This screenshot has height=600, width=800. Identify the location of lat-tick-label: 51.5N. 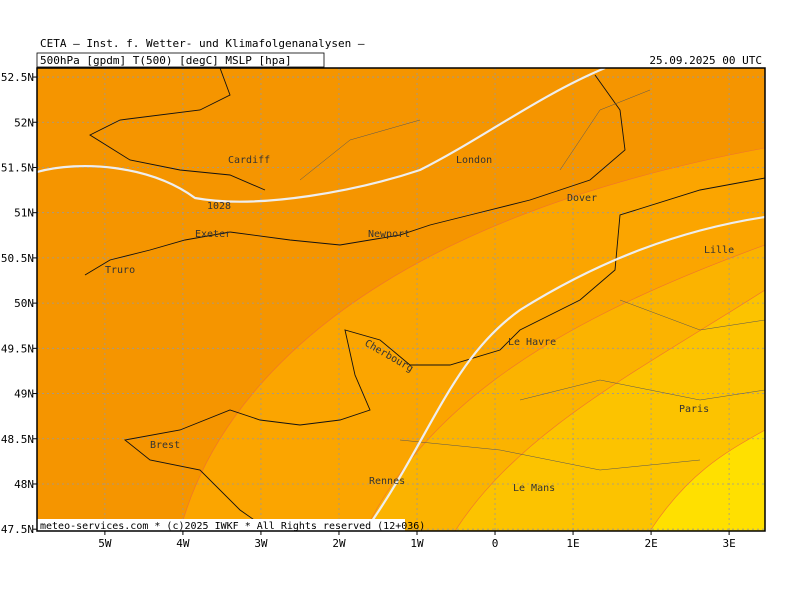
(17, 167).